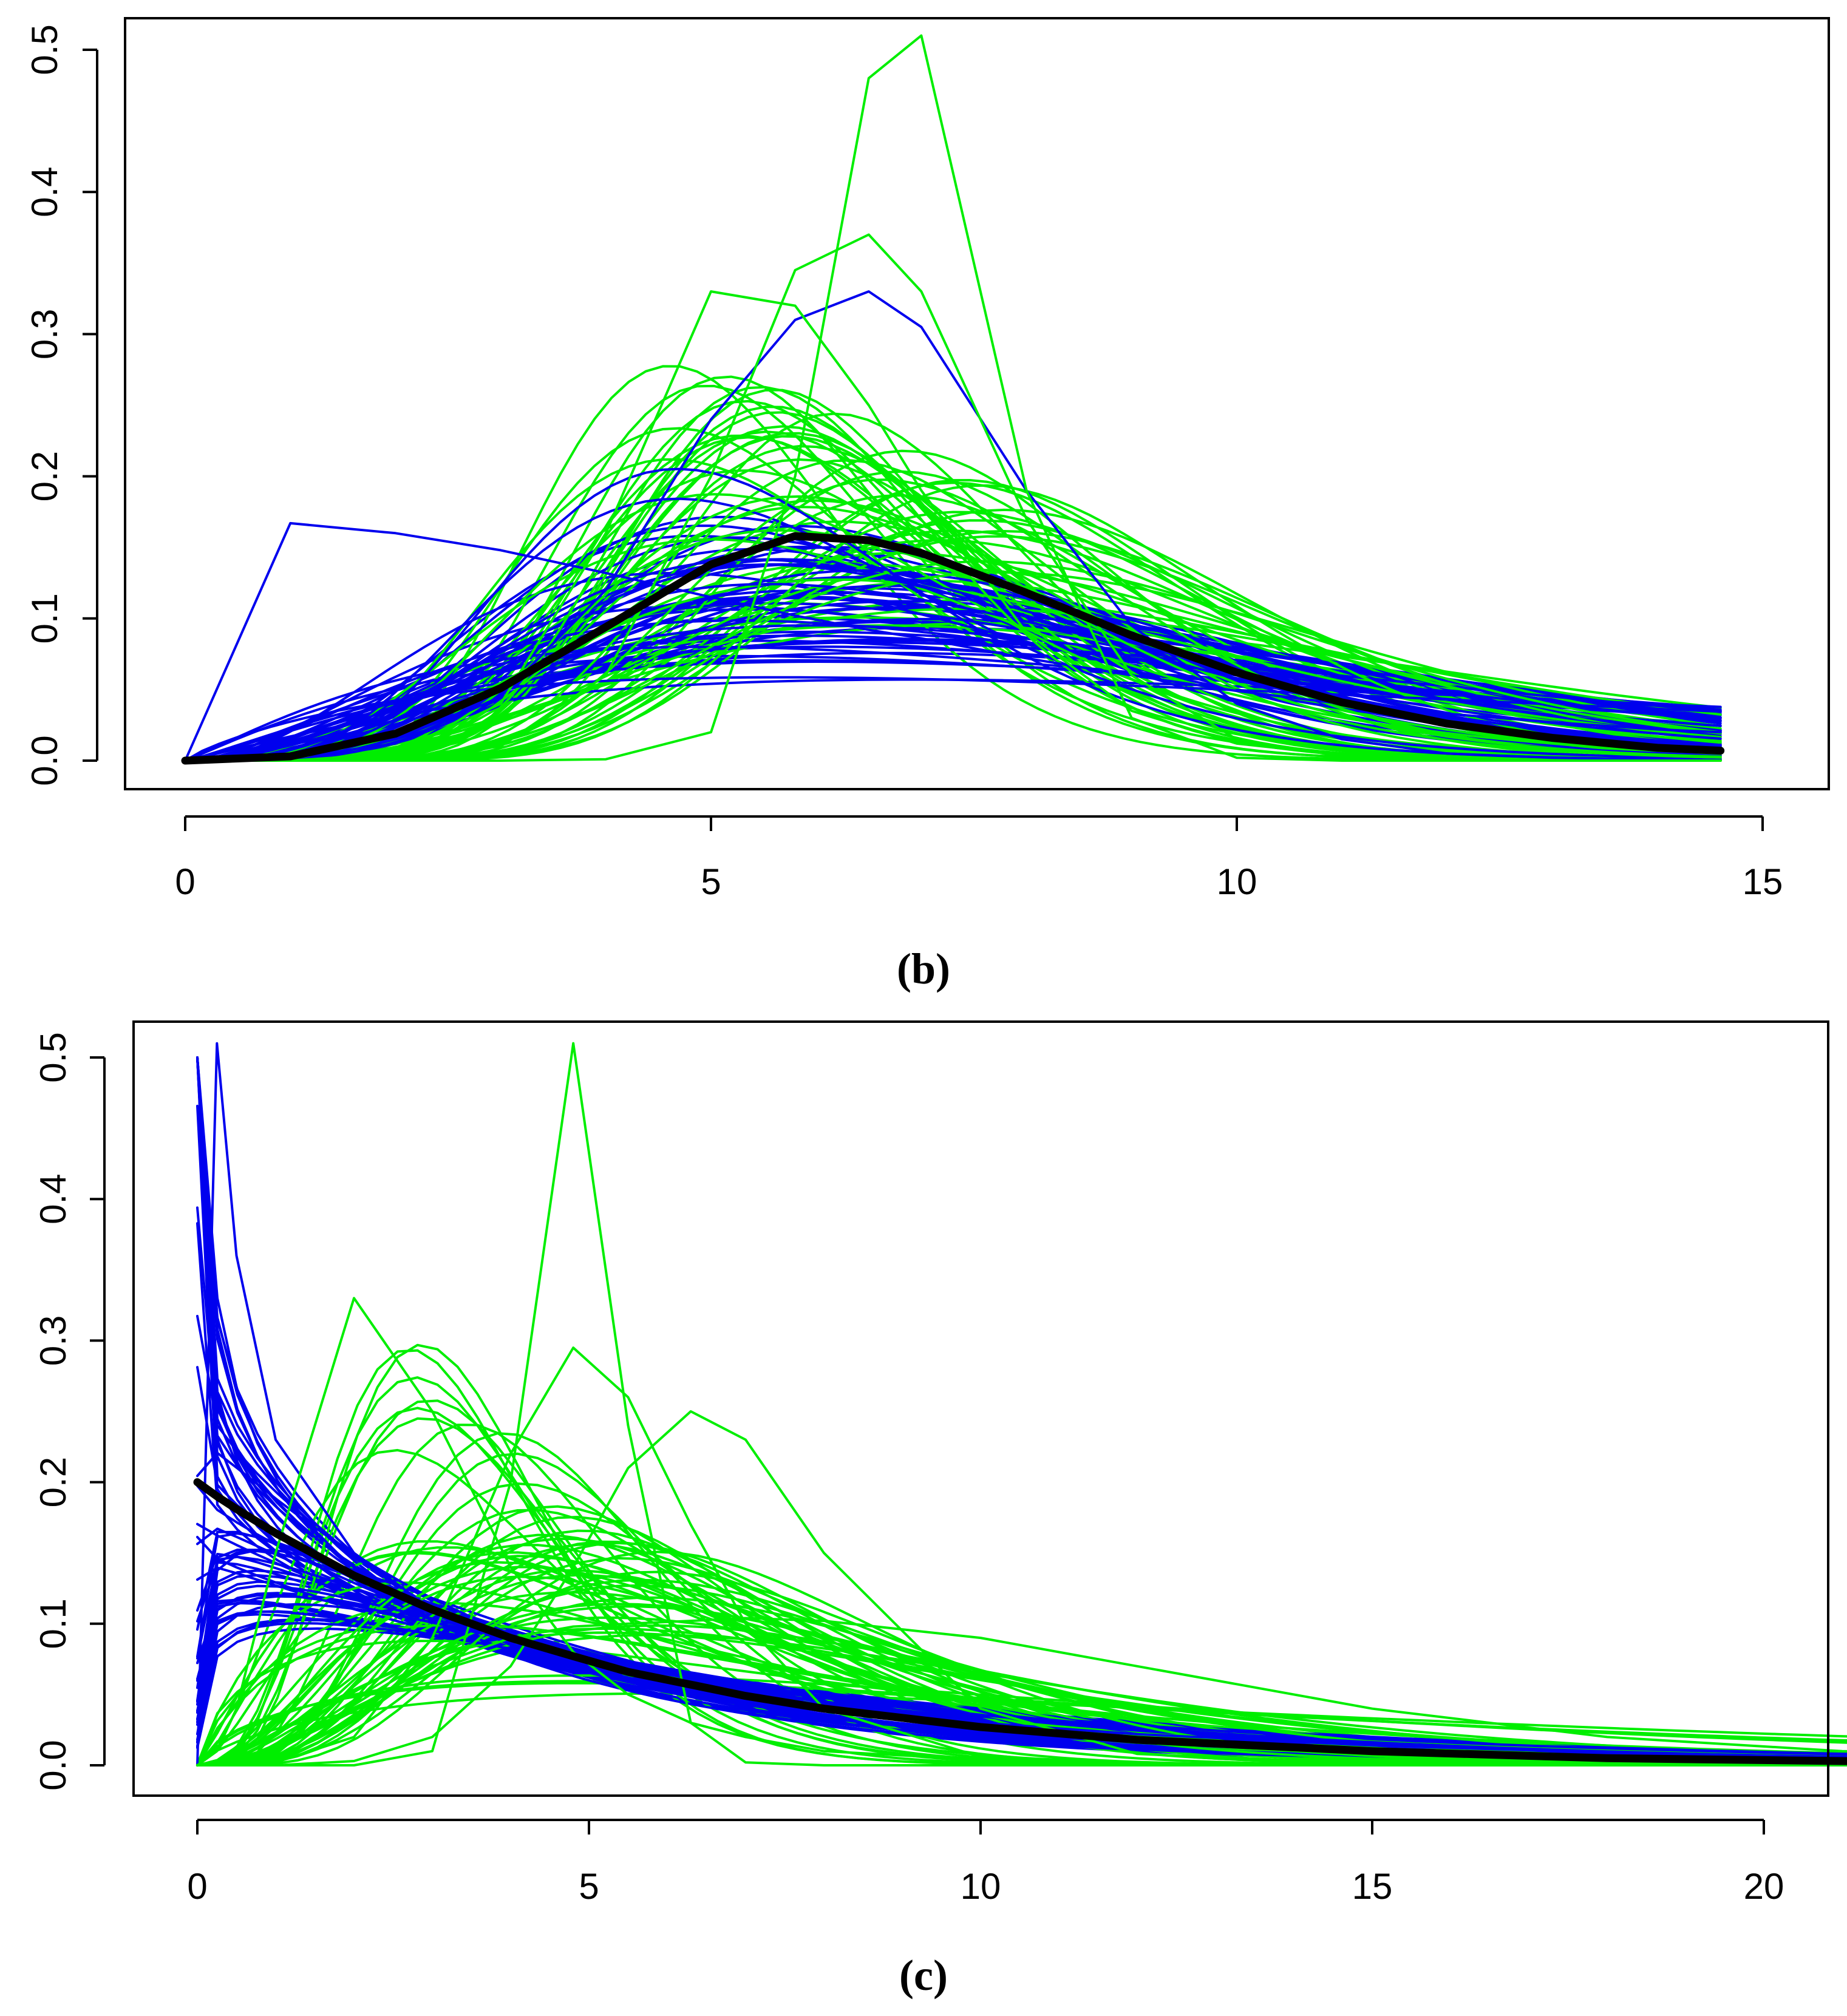 Image resolution: width=1847 pixels, height=2016 pixels. Describe the element at coordinates (1237, 881) in the screenshot. I see `panel-b-x-tick-label: 10` at that location.